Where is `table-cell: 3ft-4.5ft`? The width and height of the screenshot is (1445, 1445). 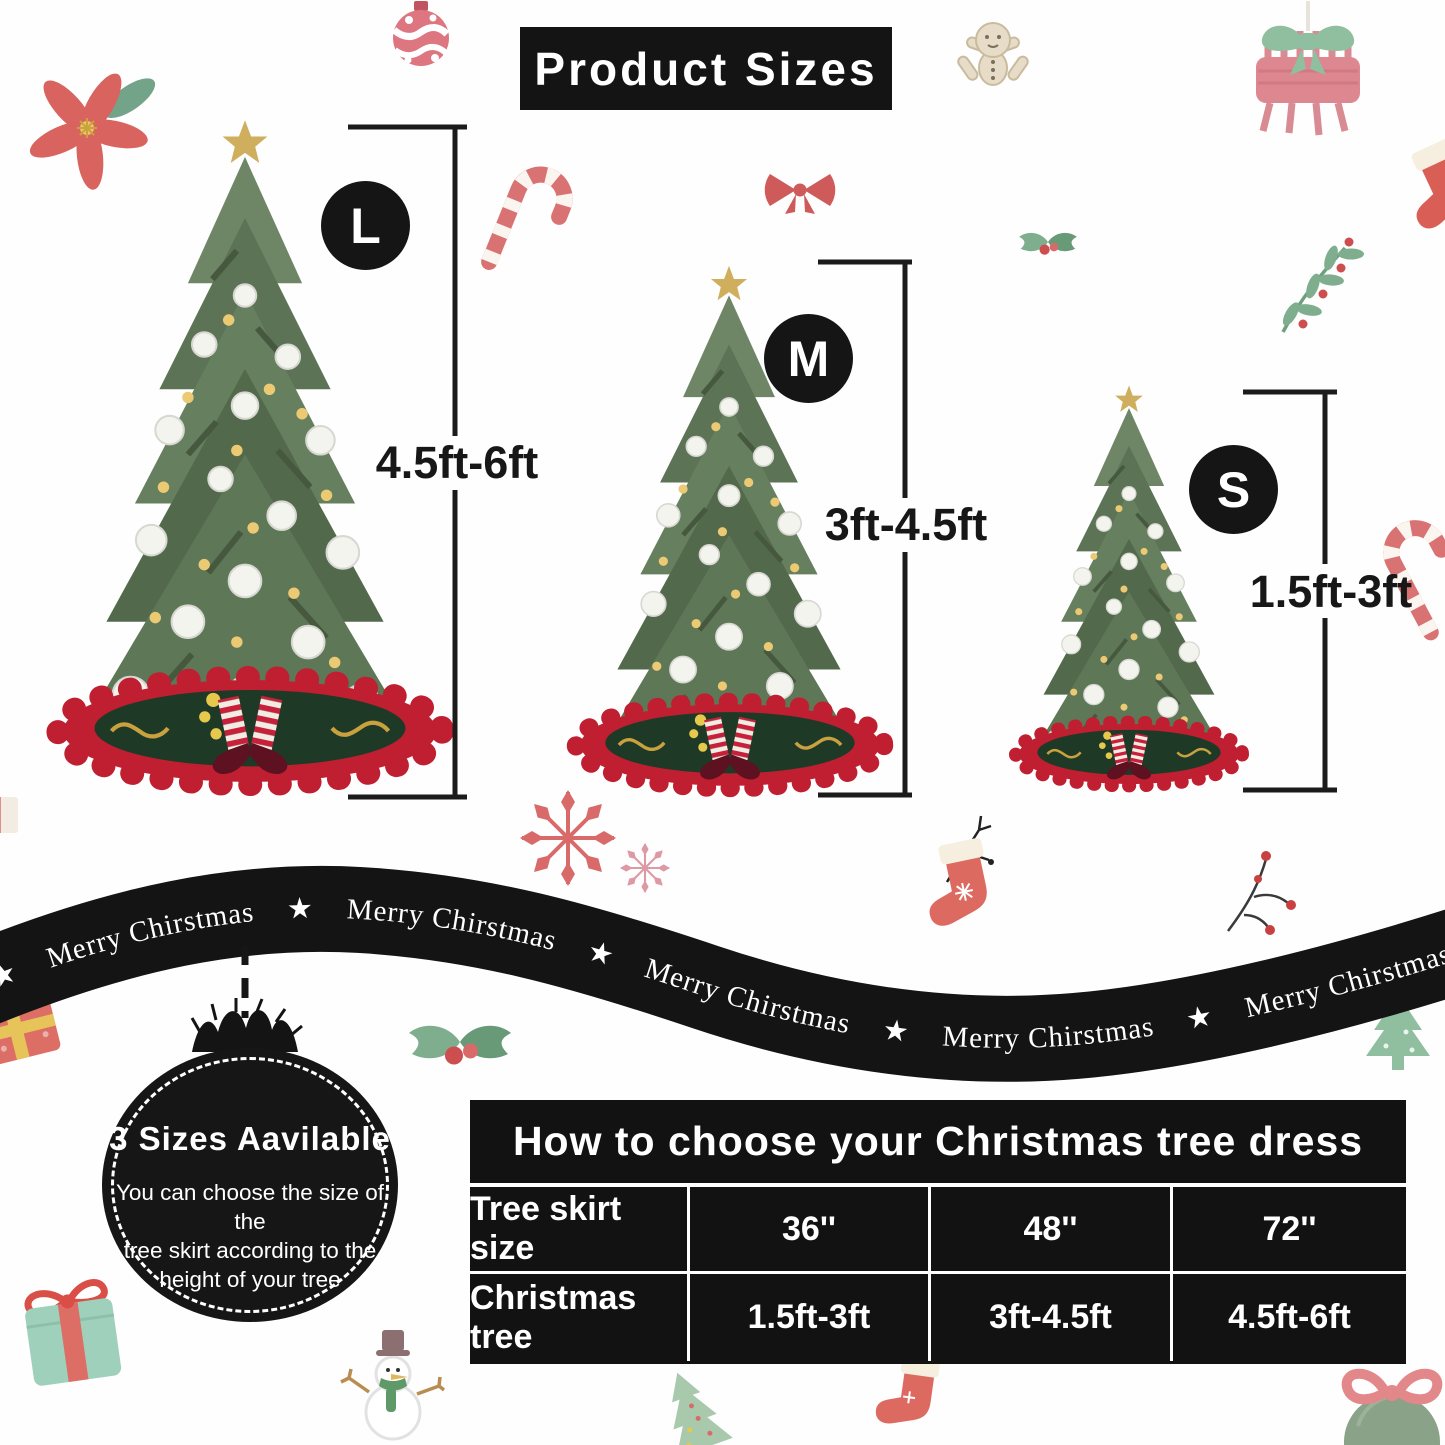 table-cell: 3ft-4.5ft is located at coordinates (1052, 1317).